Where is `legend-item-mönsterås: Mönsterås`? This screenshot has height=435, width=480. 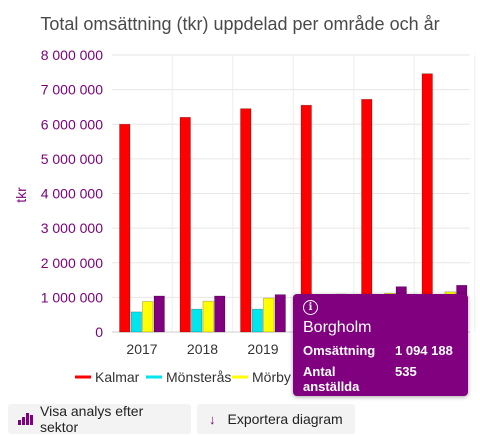
legend-item-mönsterås: Mönsterås is located at coordinates (198, 377).